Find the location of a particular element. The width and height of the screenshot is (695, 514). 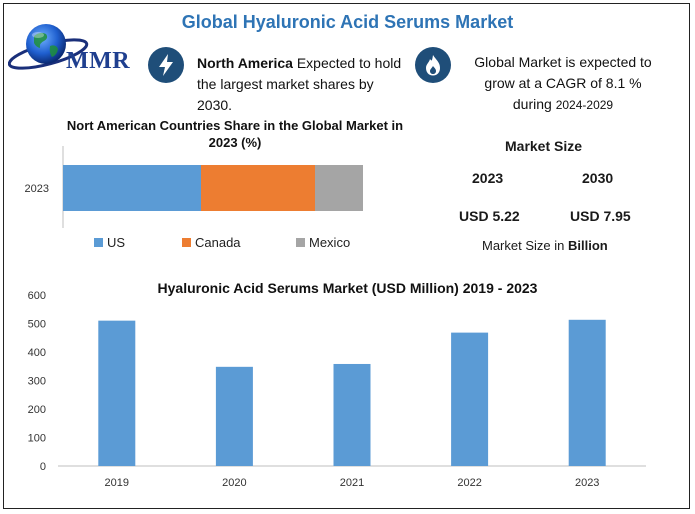

cagr-during: during is located at coordinates (532, 104).